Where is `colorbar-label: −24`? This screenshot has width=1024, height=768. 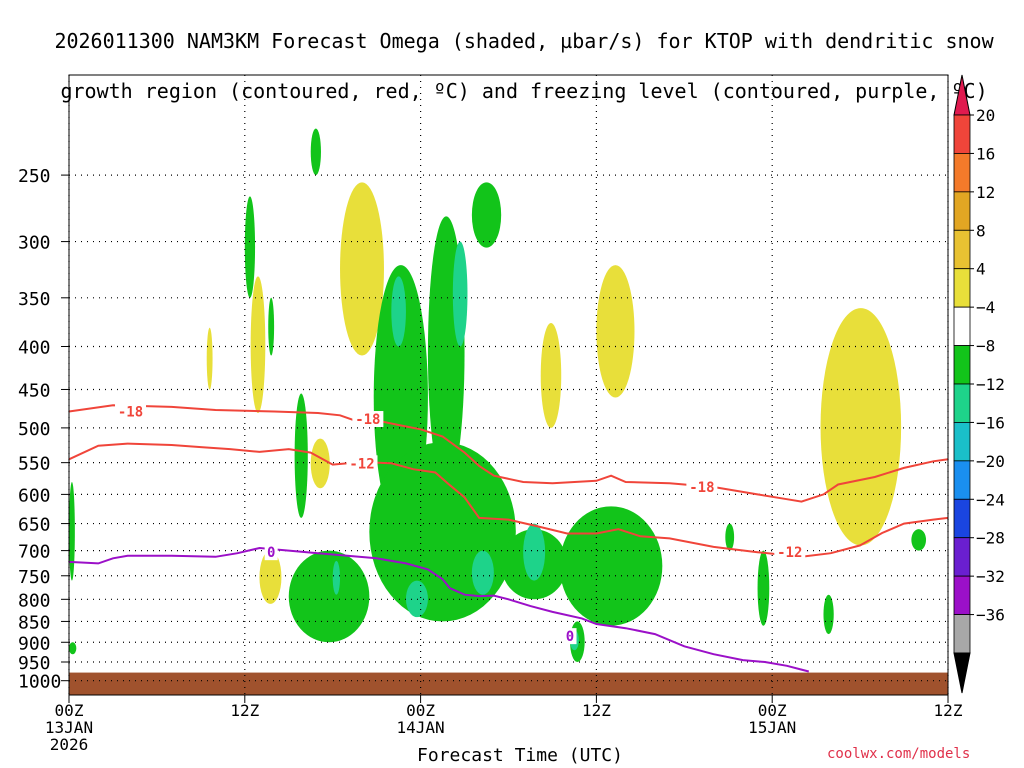
colorbar-label: −24 is located at coordinates (990, 499).